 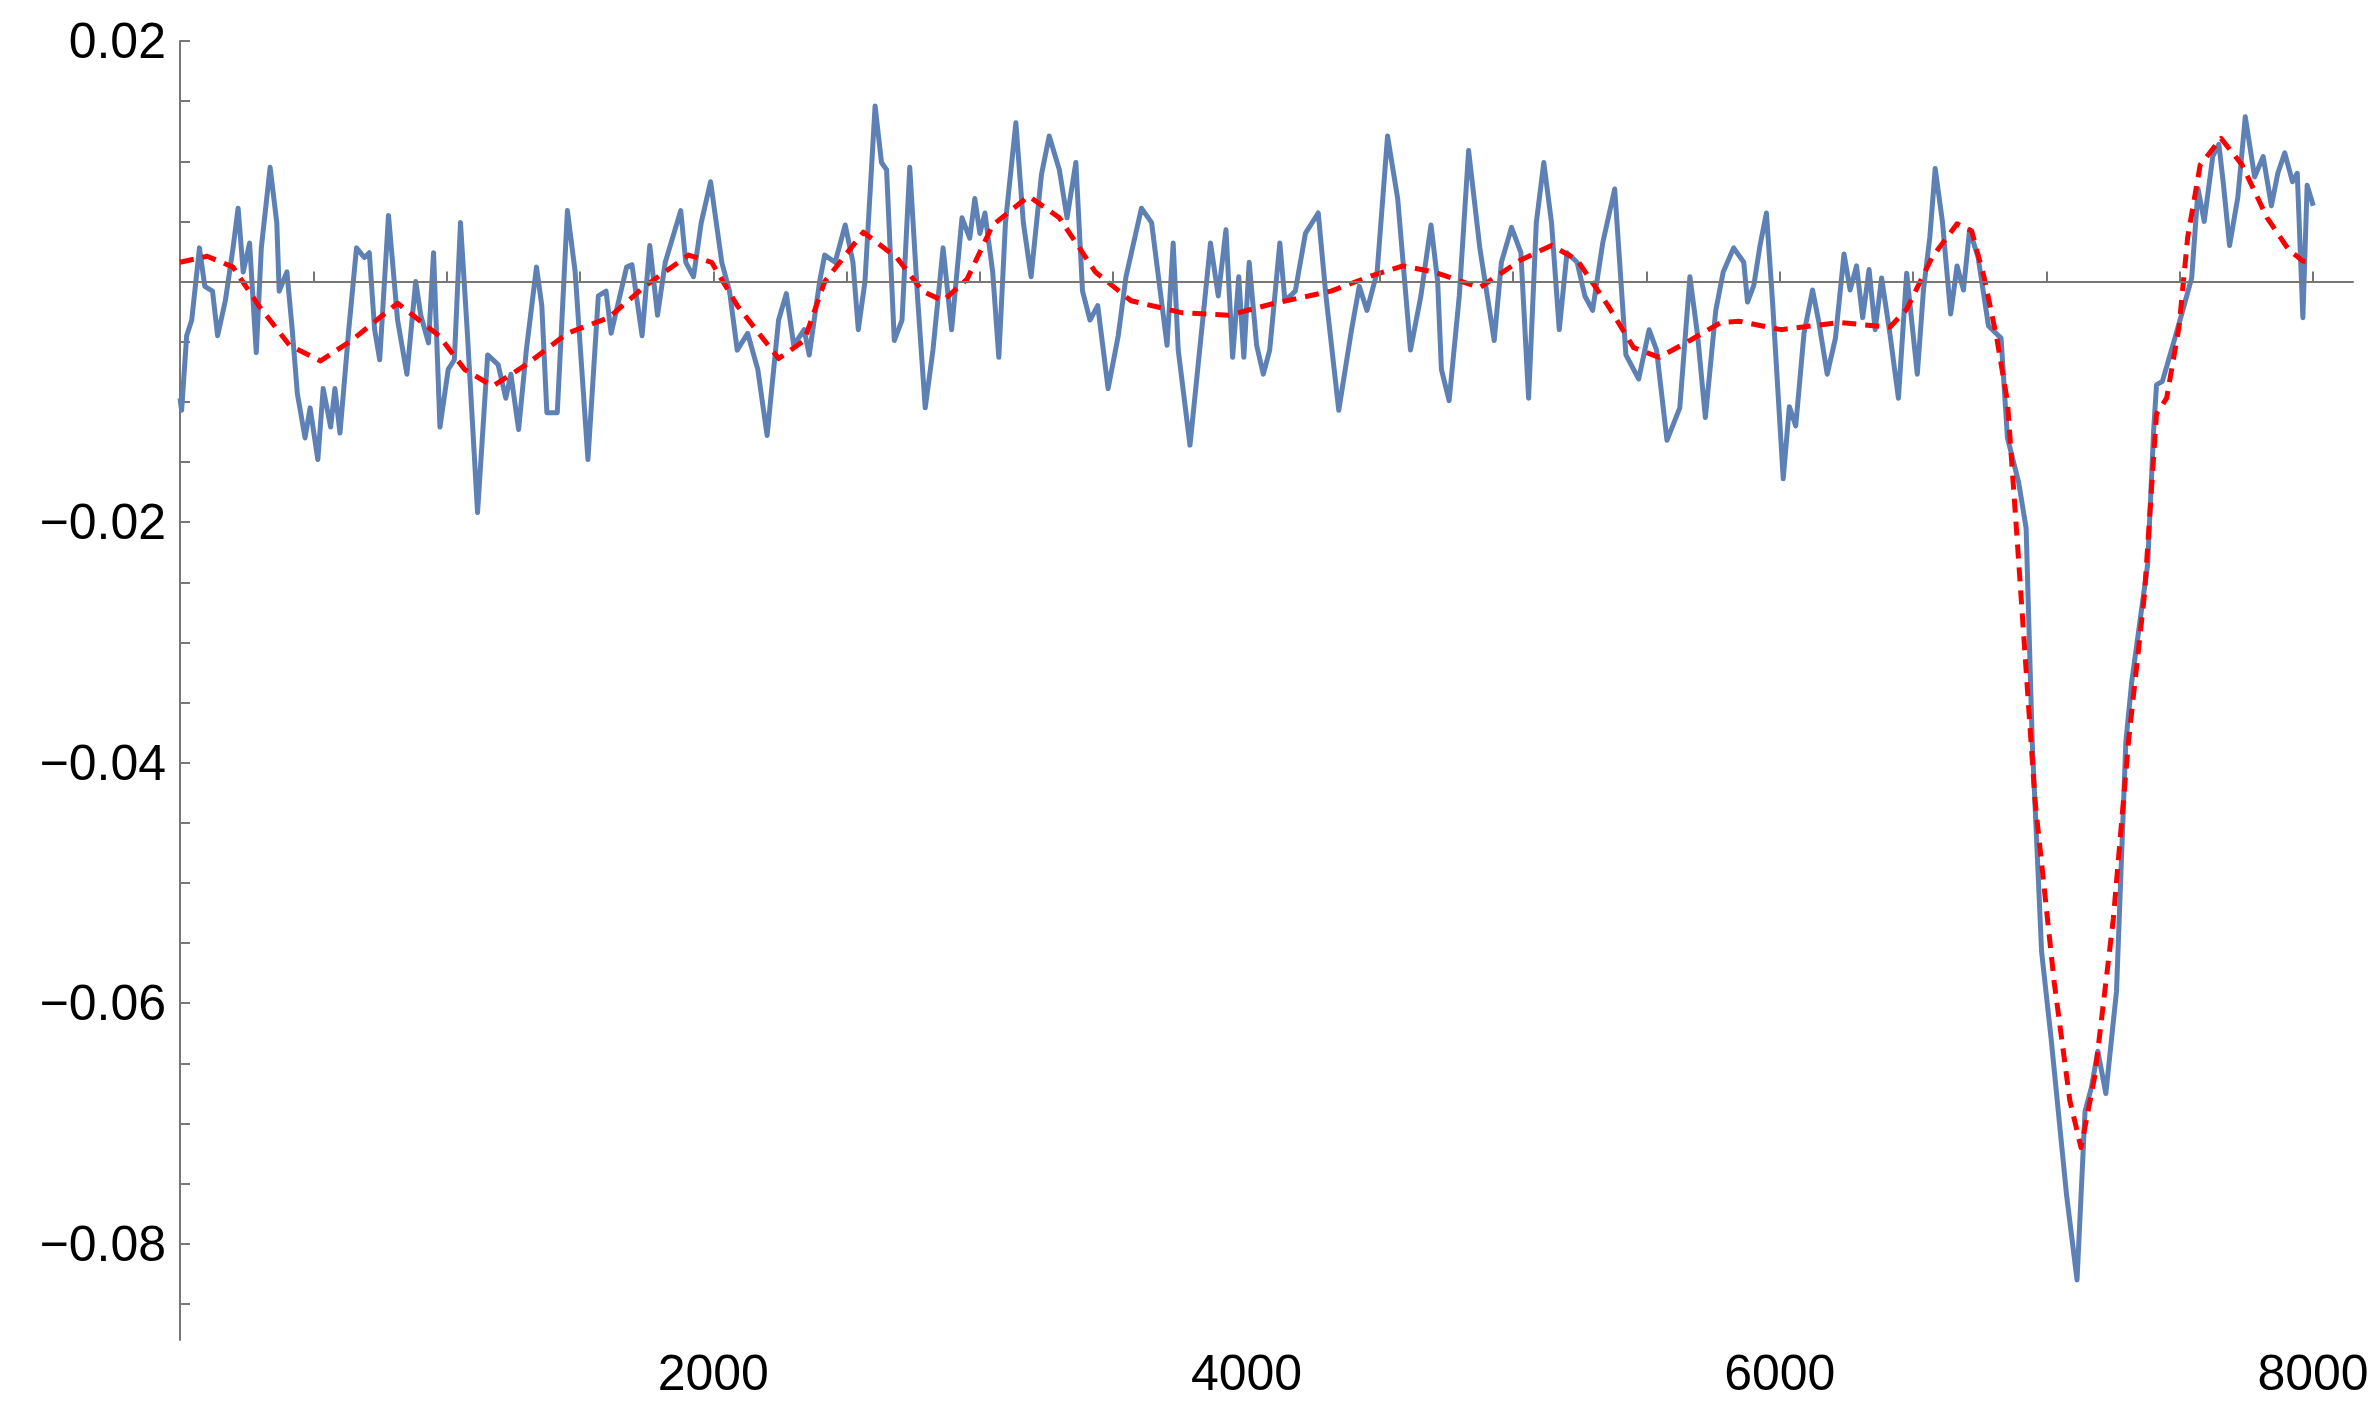 I want to click on x-tick-label: 4000, so click(x=1246, y=1373).